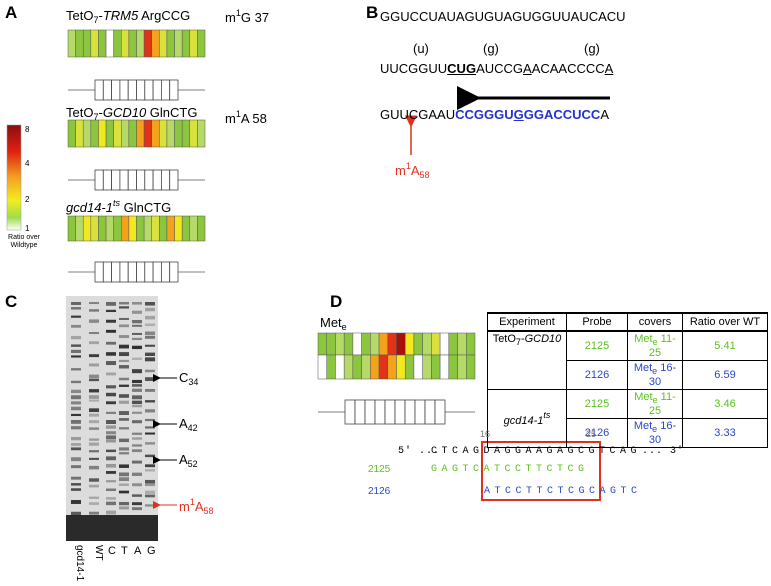 This screenshot has height=586, width=771. Describe the element at coordinates (164, 15) in the screenshot. I see `text: ArgCCG` at that location.